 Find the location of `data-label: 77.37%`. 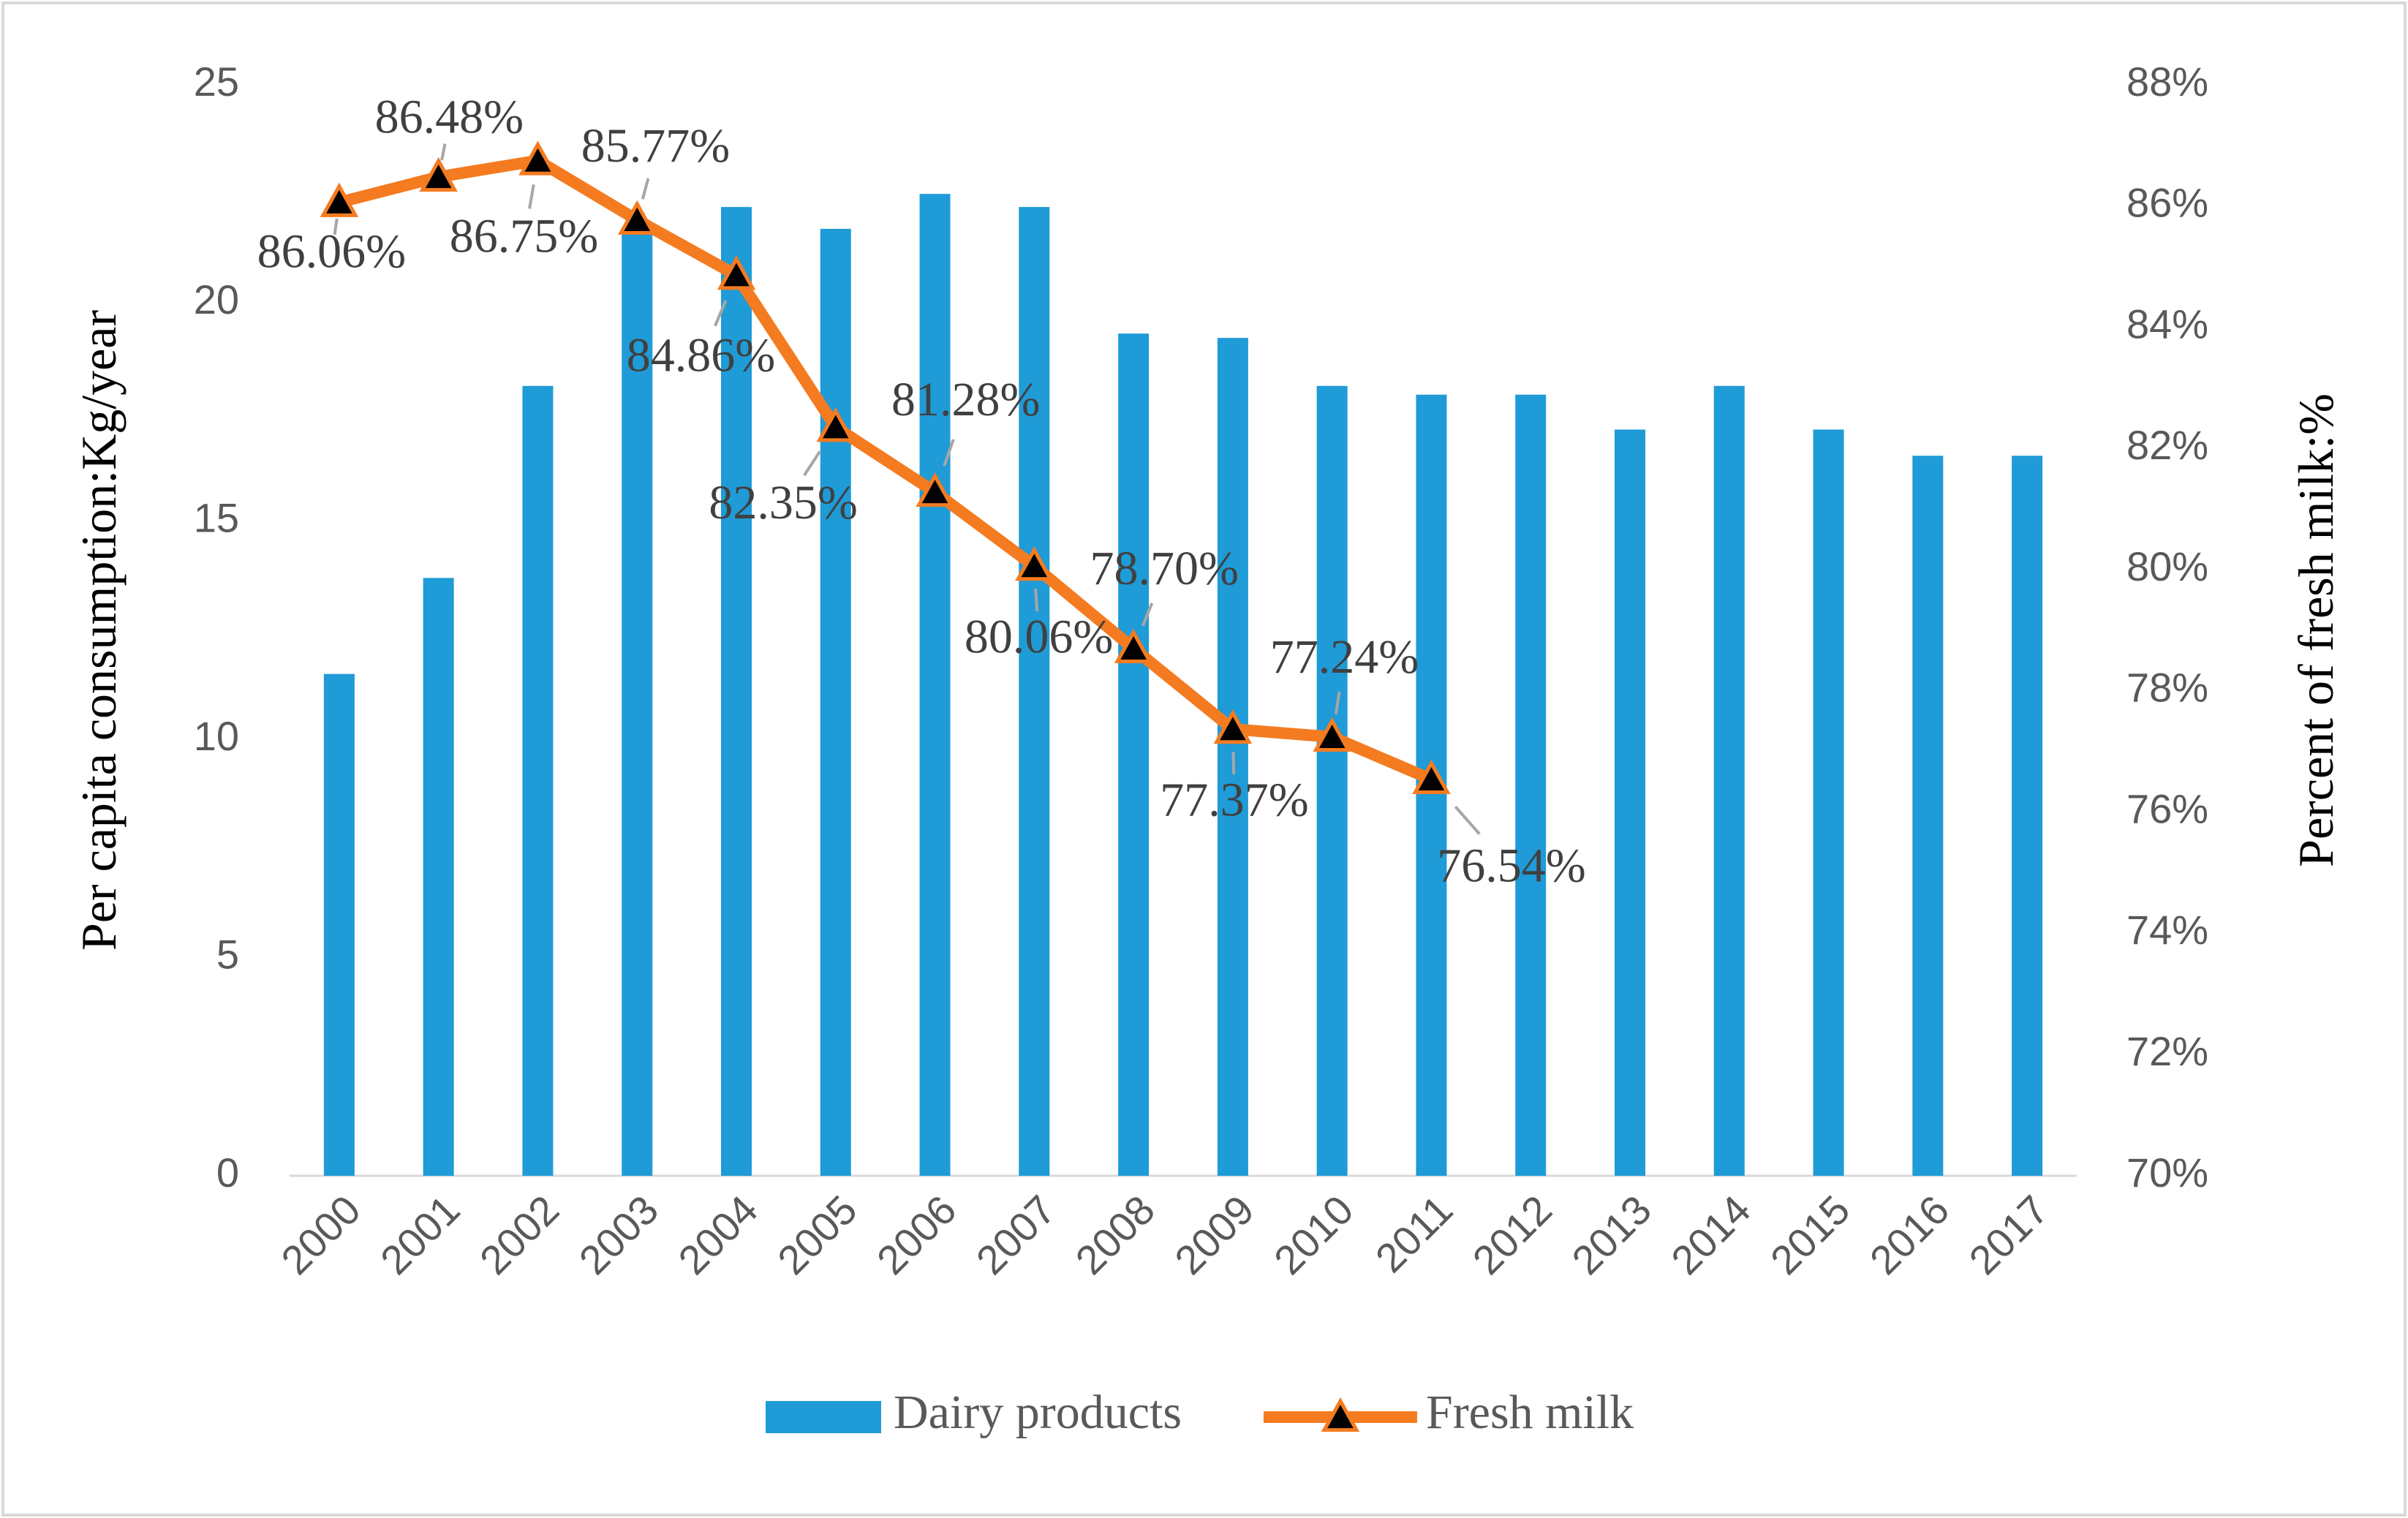

data-label: 77.37% is located at coordinates (1234, 800).